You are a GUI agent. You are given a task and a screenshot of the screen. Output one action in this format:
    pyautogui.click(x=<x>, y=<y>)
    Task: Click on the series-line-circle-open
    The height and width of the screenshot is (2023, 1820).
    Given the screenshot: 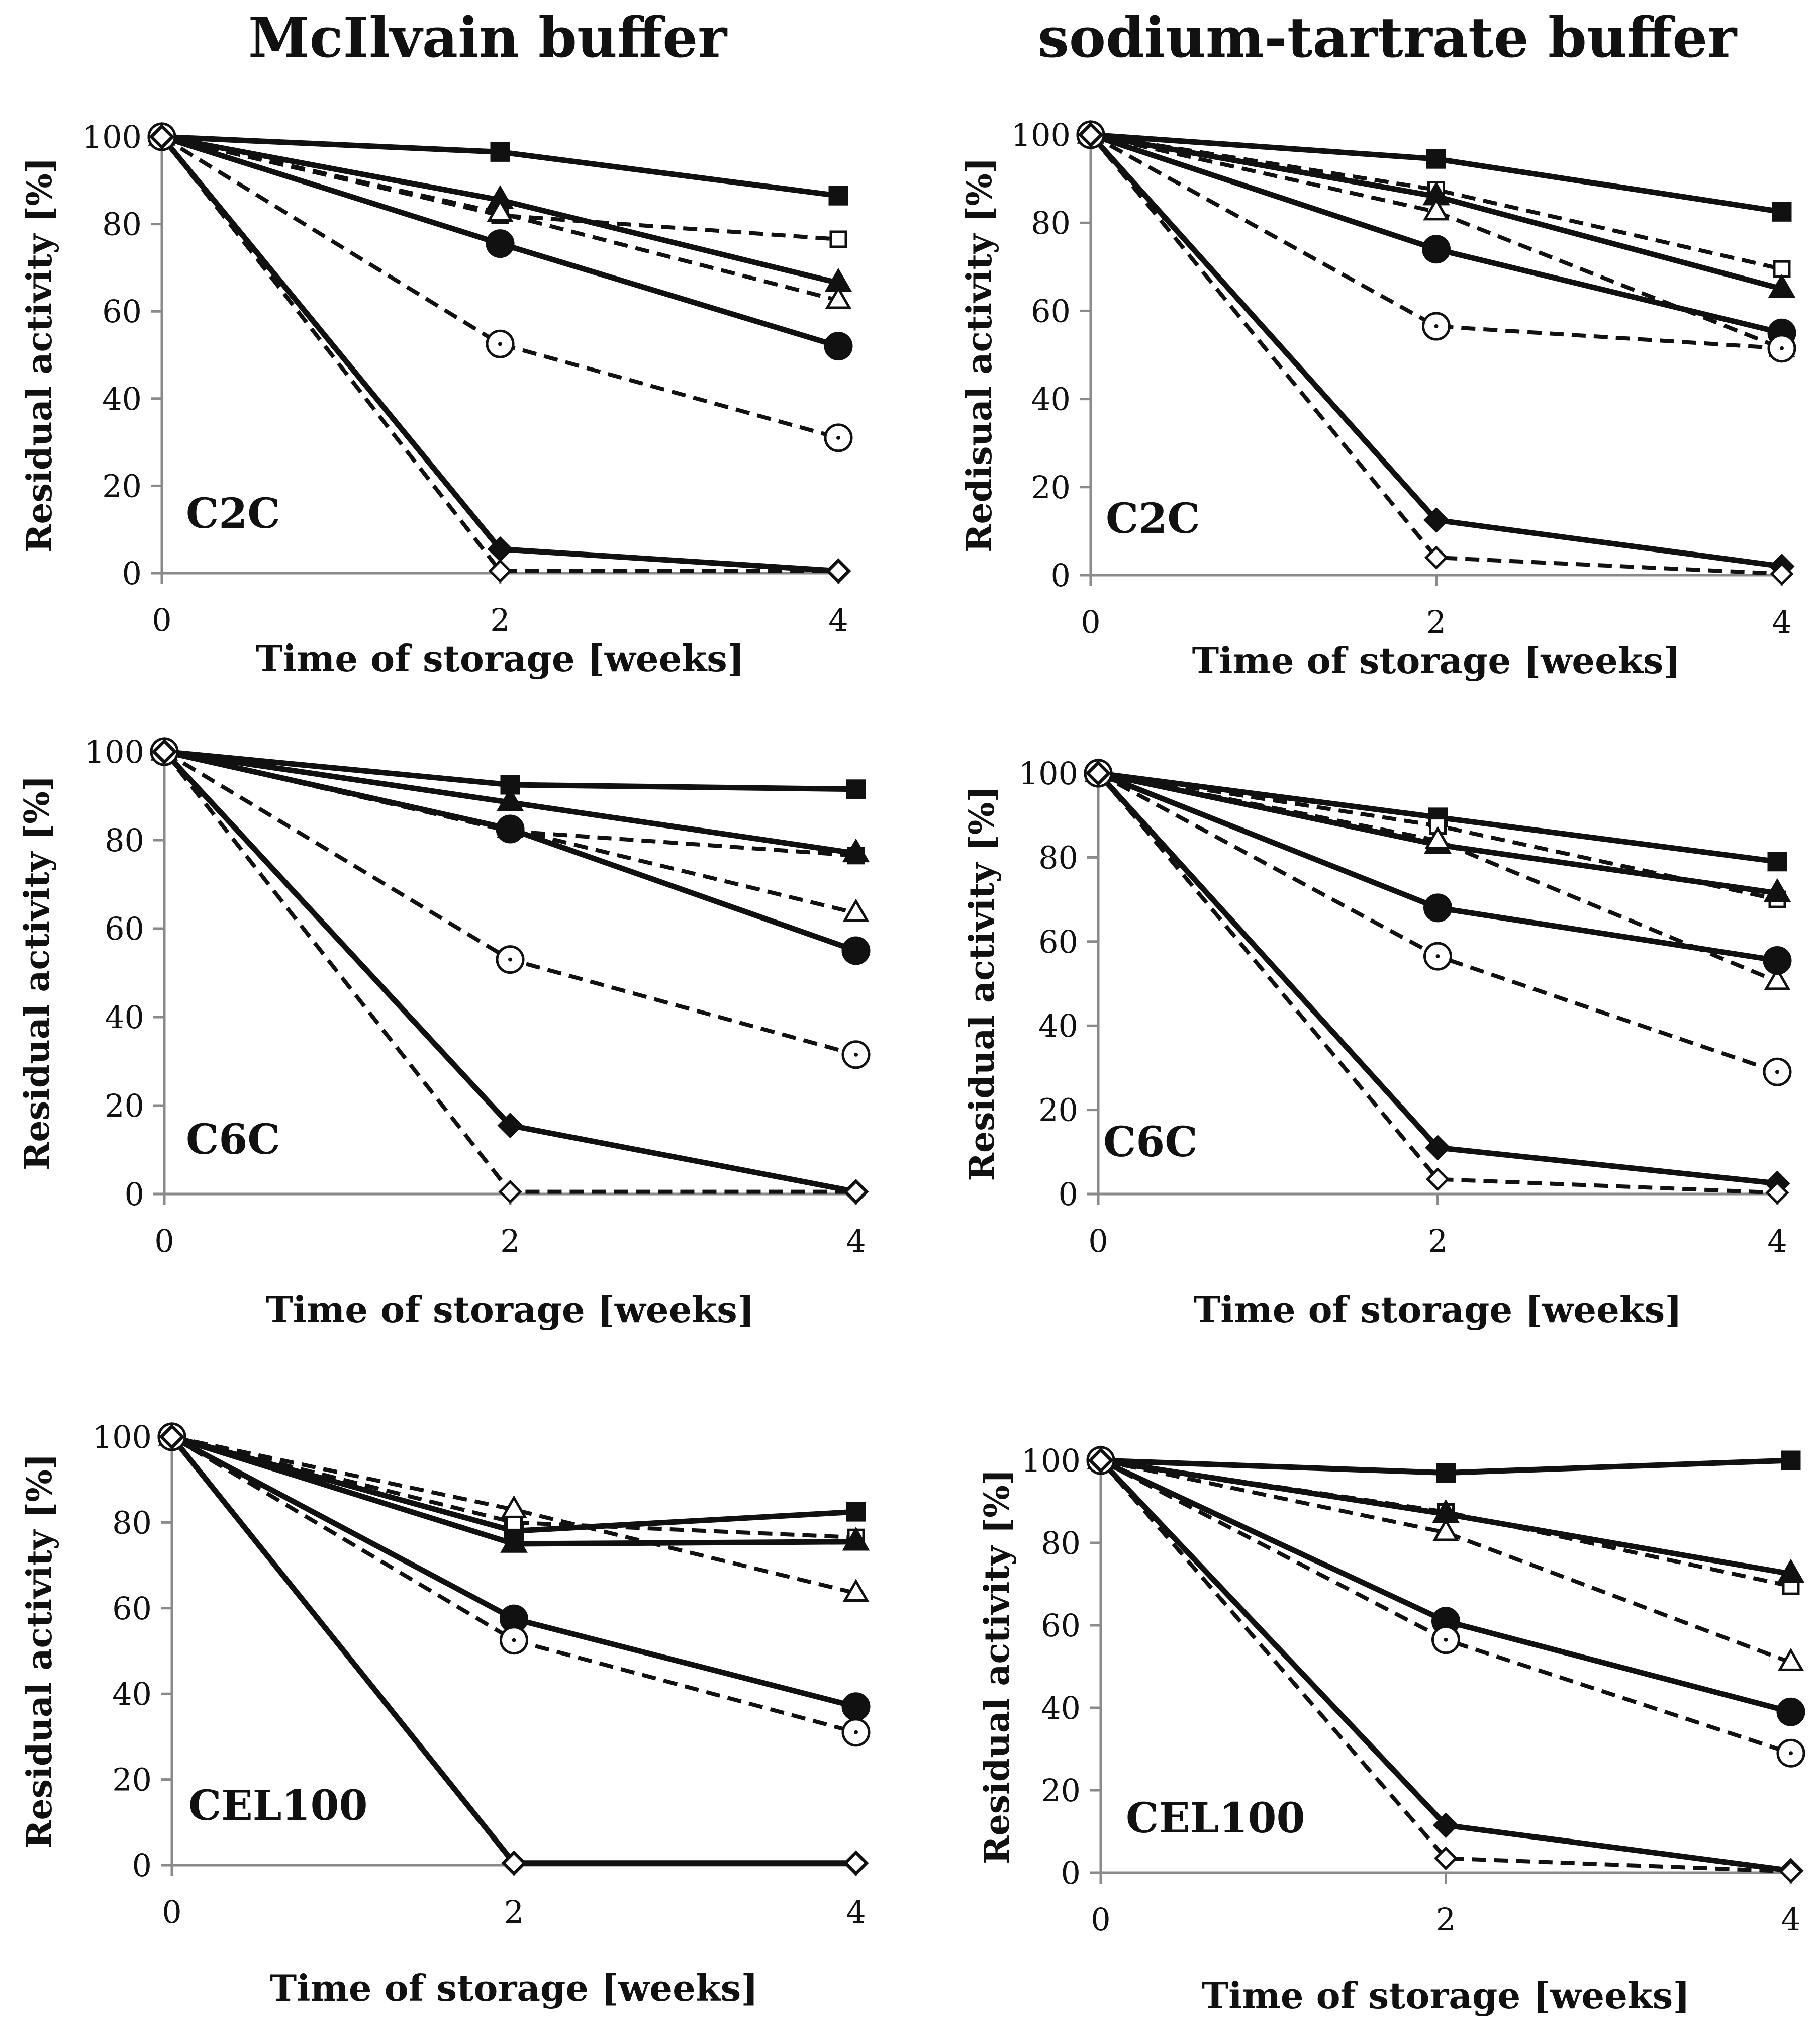 What is the action you would take?
    pyautogui.click(x=1436, y=241)
    